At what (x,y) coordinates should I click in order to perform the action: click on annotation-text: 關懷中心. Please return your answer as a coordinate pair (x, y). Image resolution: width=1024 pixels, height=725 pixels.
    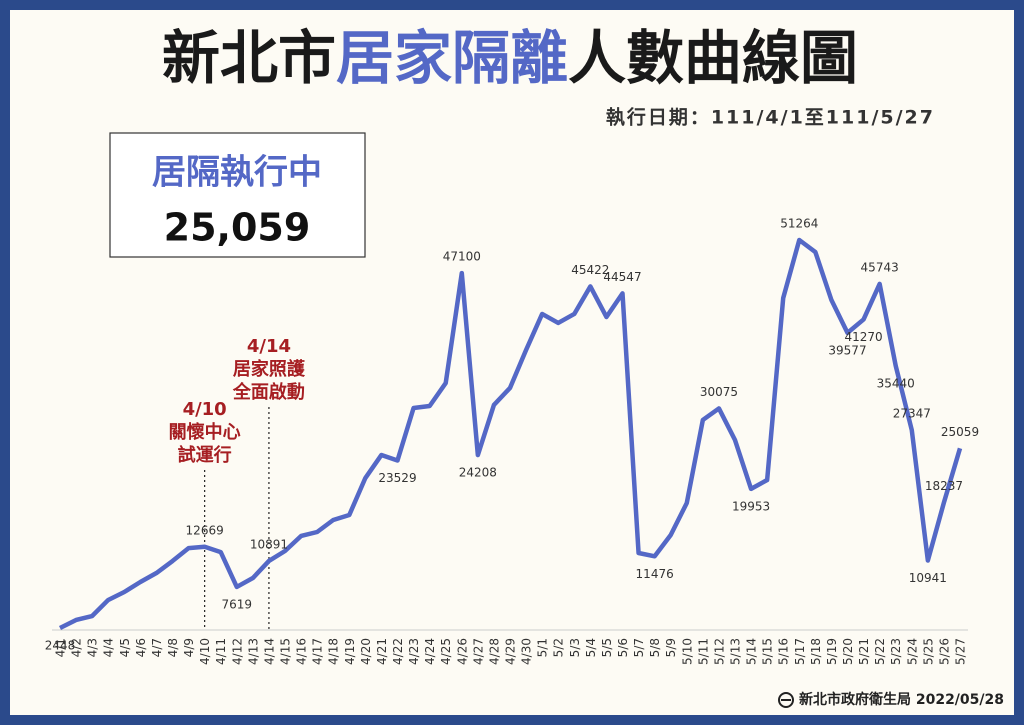
    Looking at the image, I should click on (205, 432).